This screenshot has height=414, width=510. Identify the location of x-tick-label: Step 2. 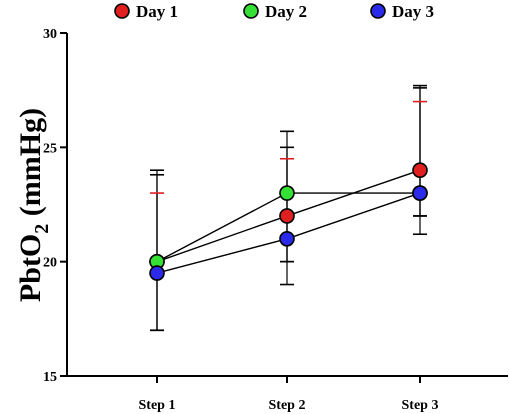
(287, 405).